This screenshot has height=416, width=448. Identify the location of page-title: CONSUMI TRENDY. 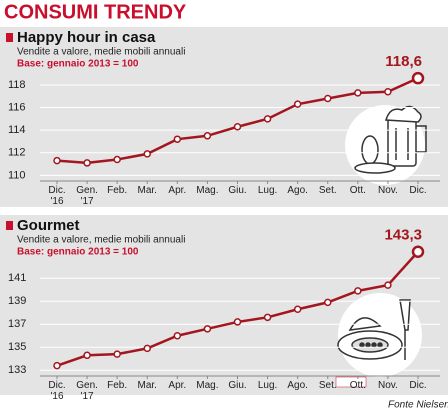
(95, 12).